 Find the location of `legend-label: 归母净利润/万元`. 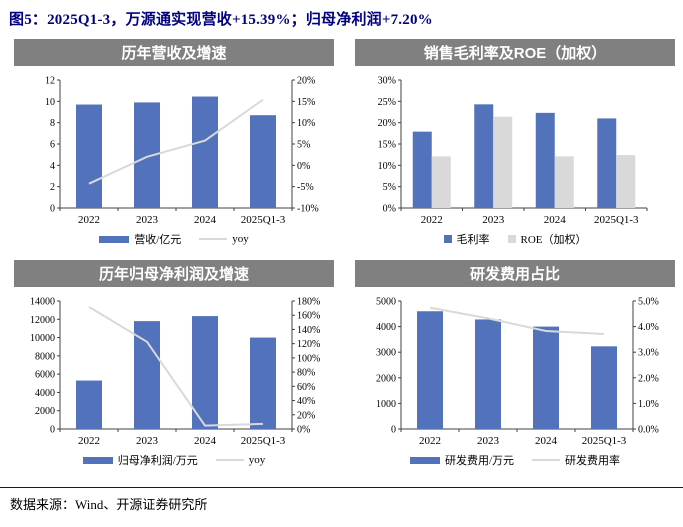

legend-label: 归母净利润/万元 is located at coordinates (157, 461).